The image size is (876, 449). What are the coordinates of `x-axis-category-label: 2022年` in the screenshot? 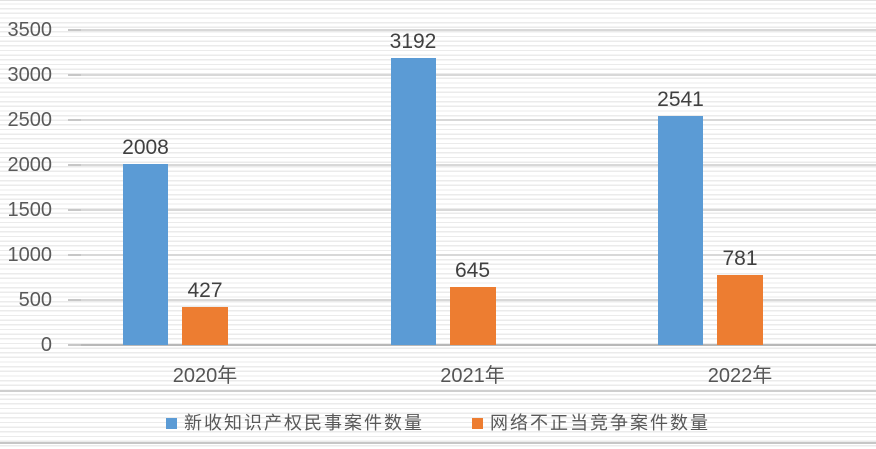 It's located at (740, 376).